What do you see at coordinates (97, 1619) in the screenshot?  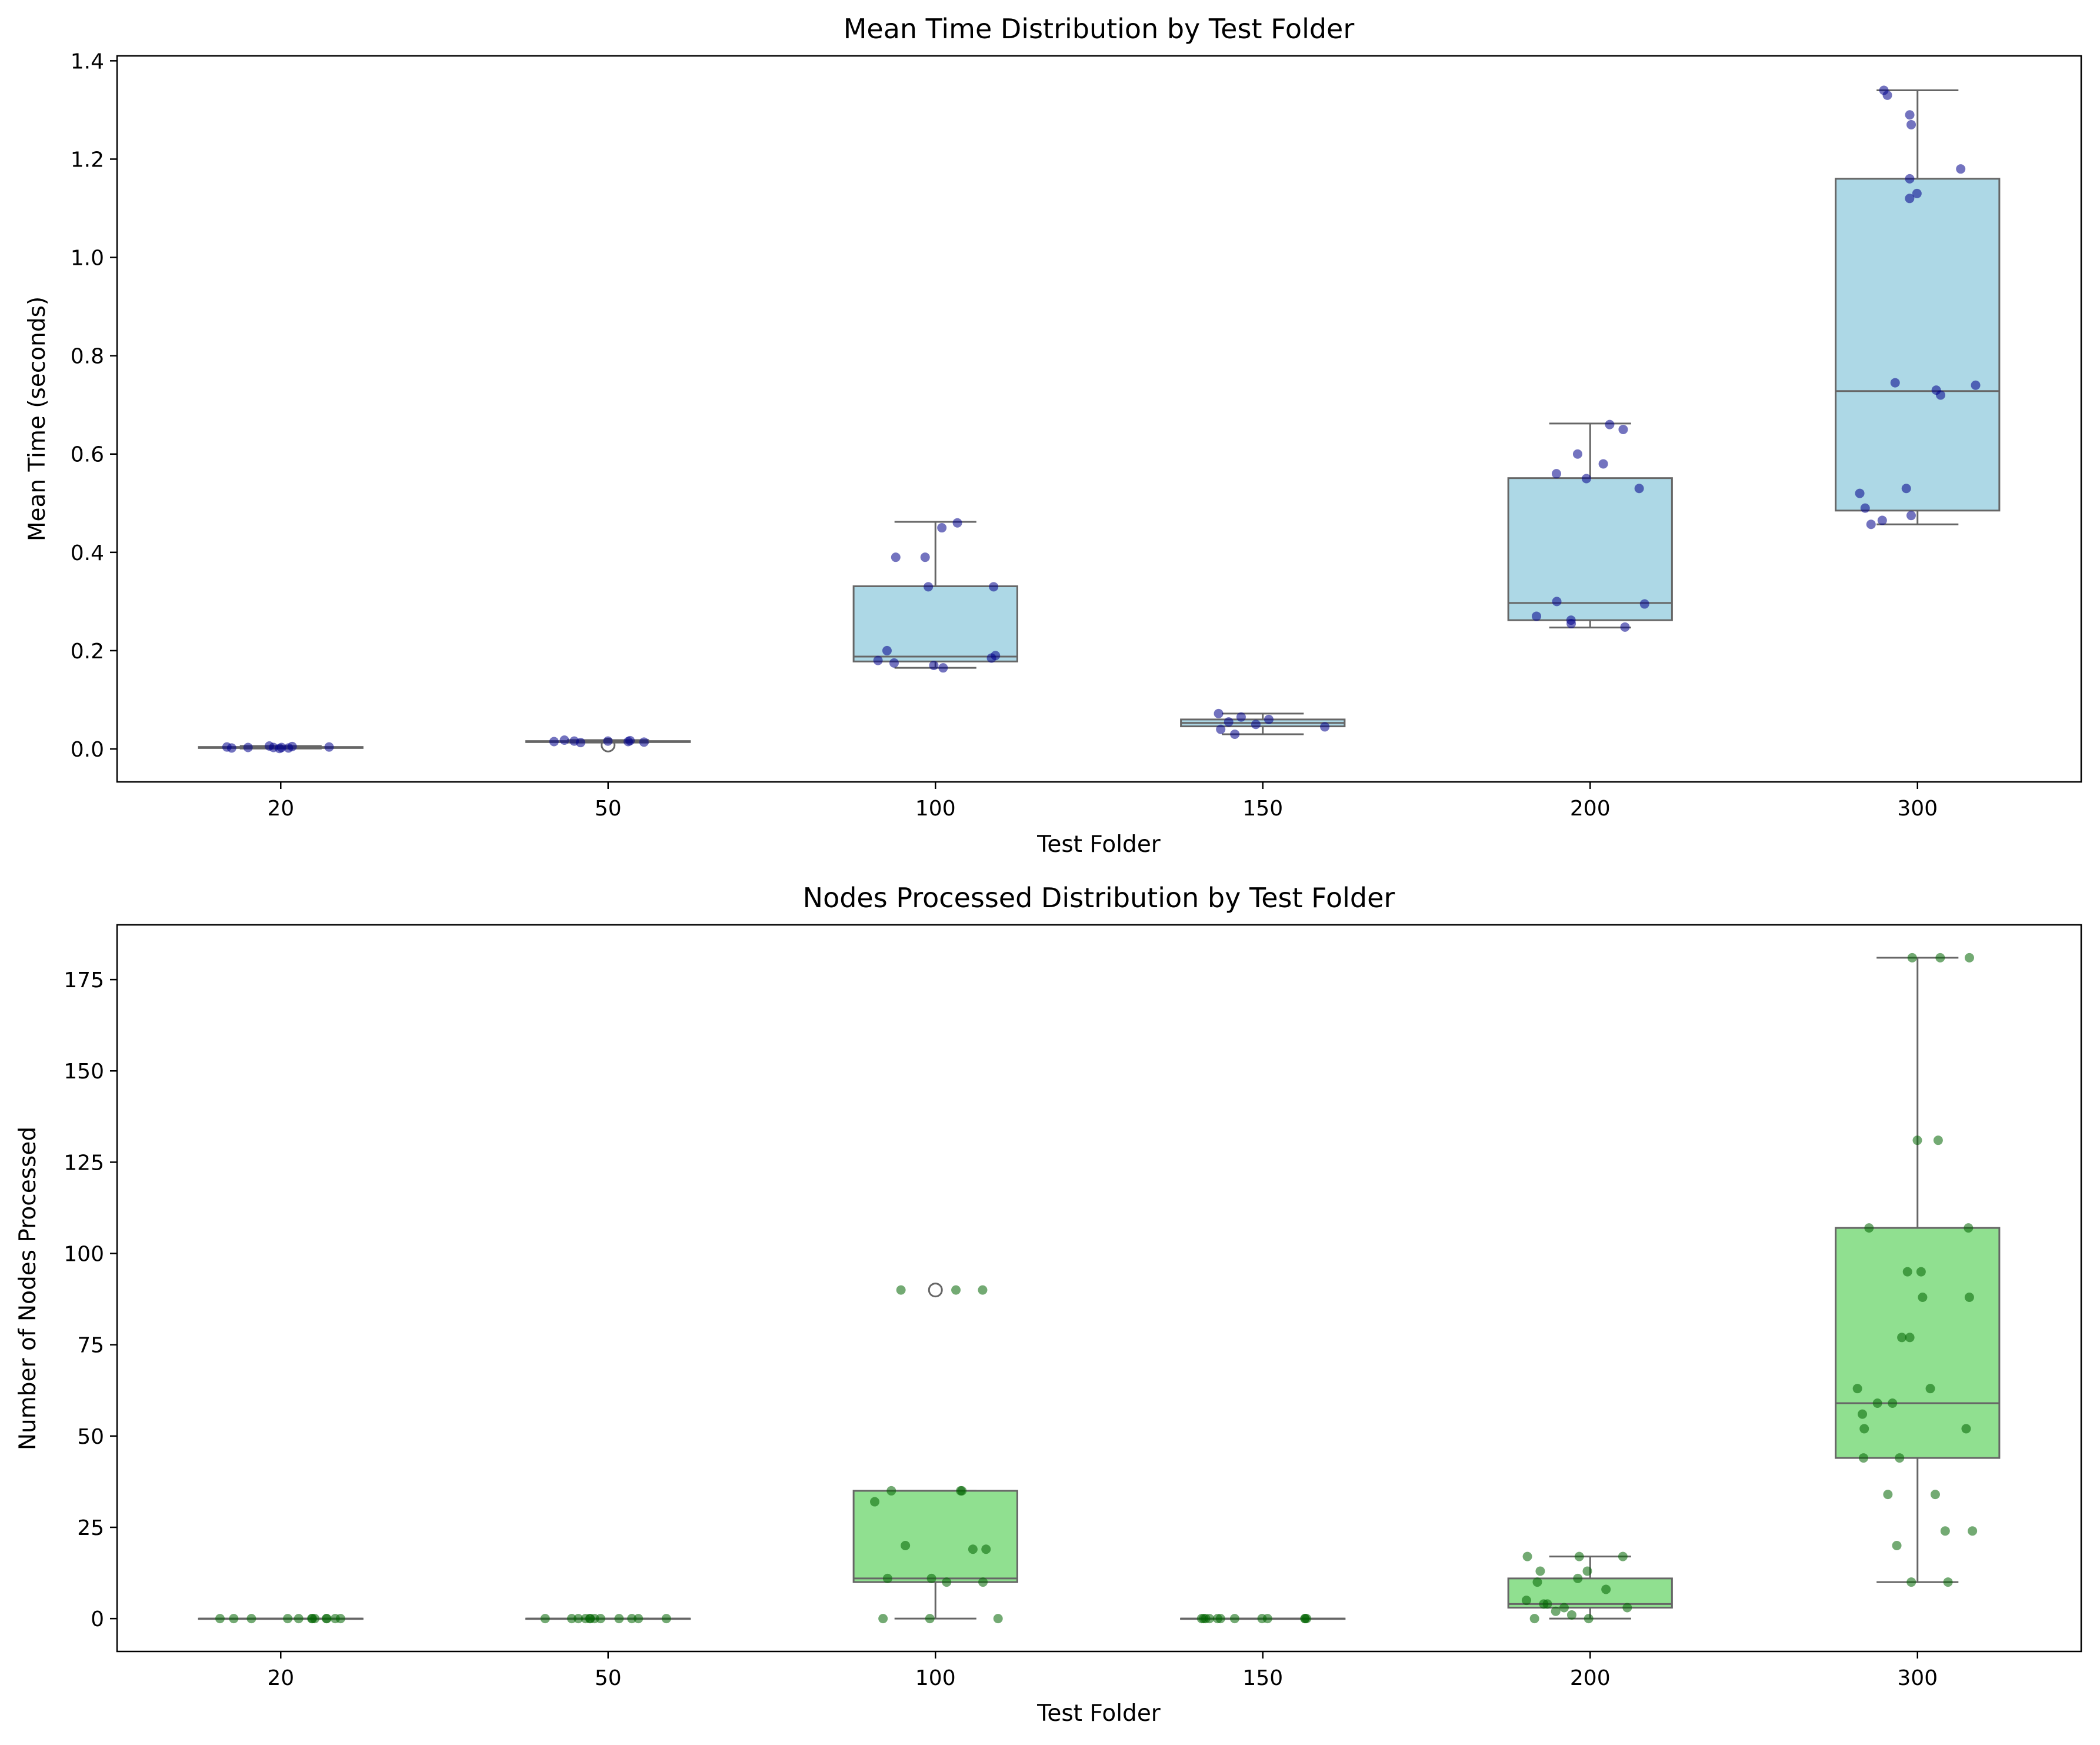 I see `y-tick-label: 0` at bounding box center [97, 1619].